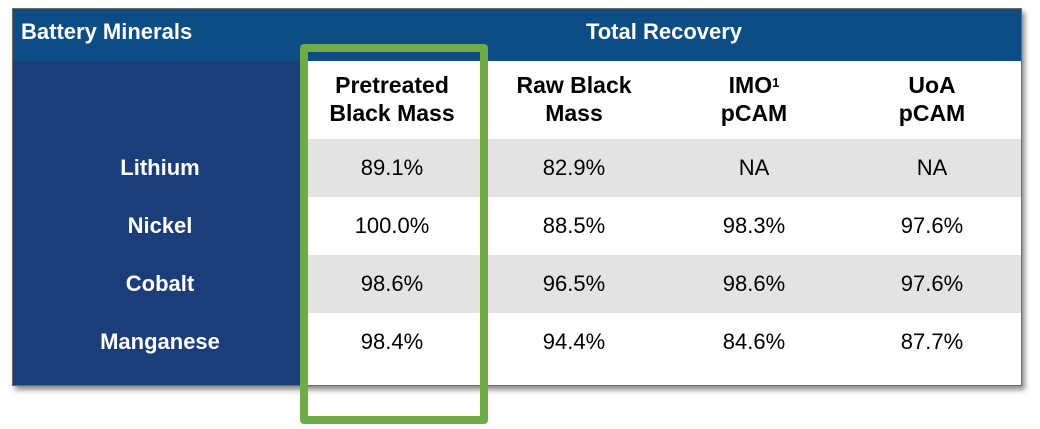 This screenshot has width=1040, height=429. I want to click on header-left-title: Battery Minerals, so click(107, 31).